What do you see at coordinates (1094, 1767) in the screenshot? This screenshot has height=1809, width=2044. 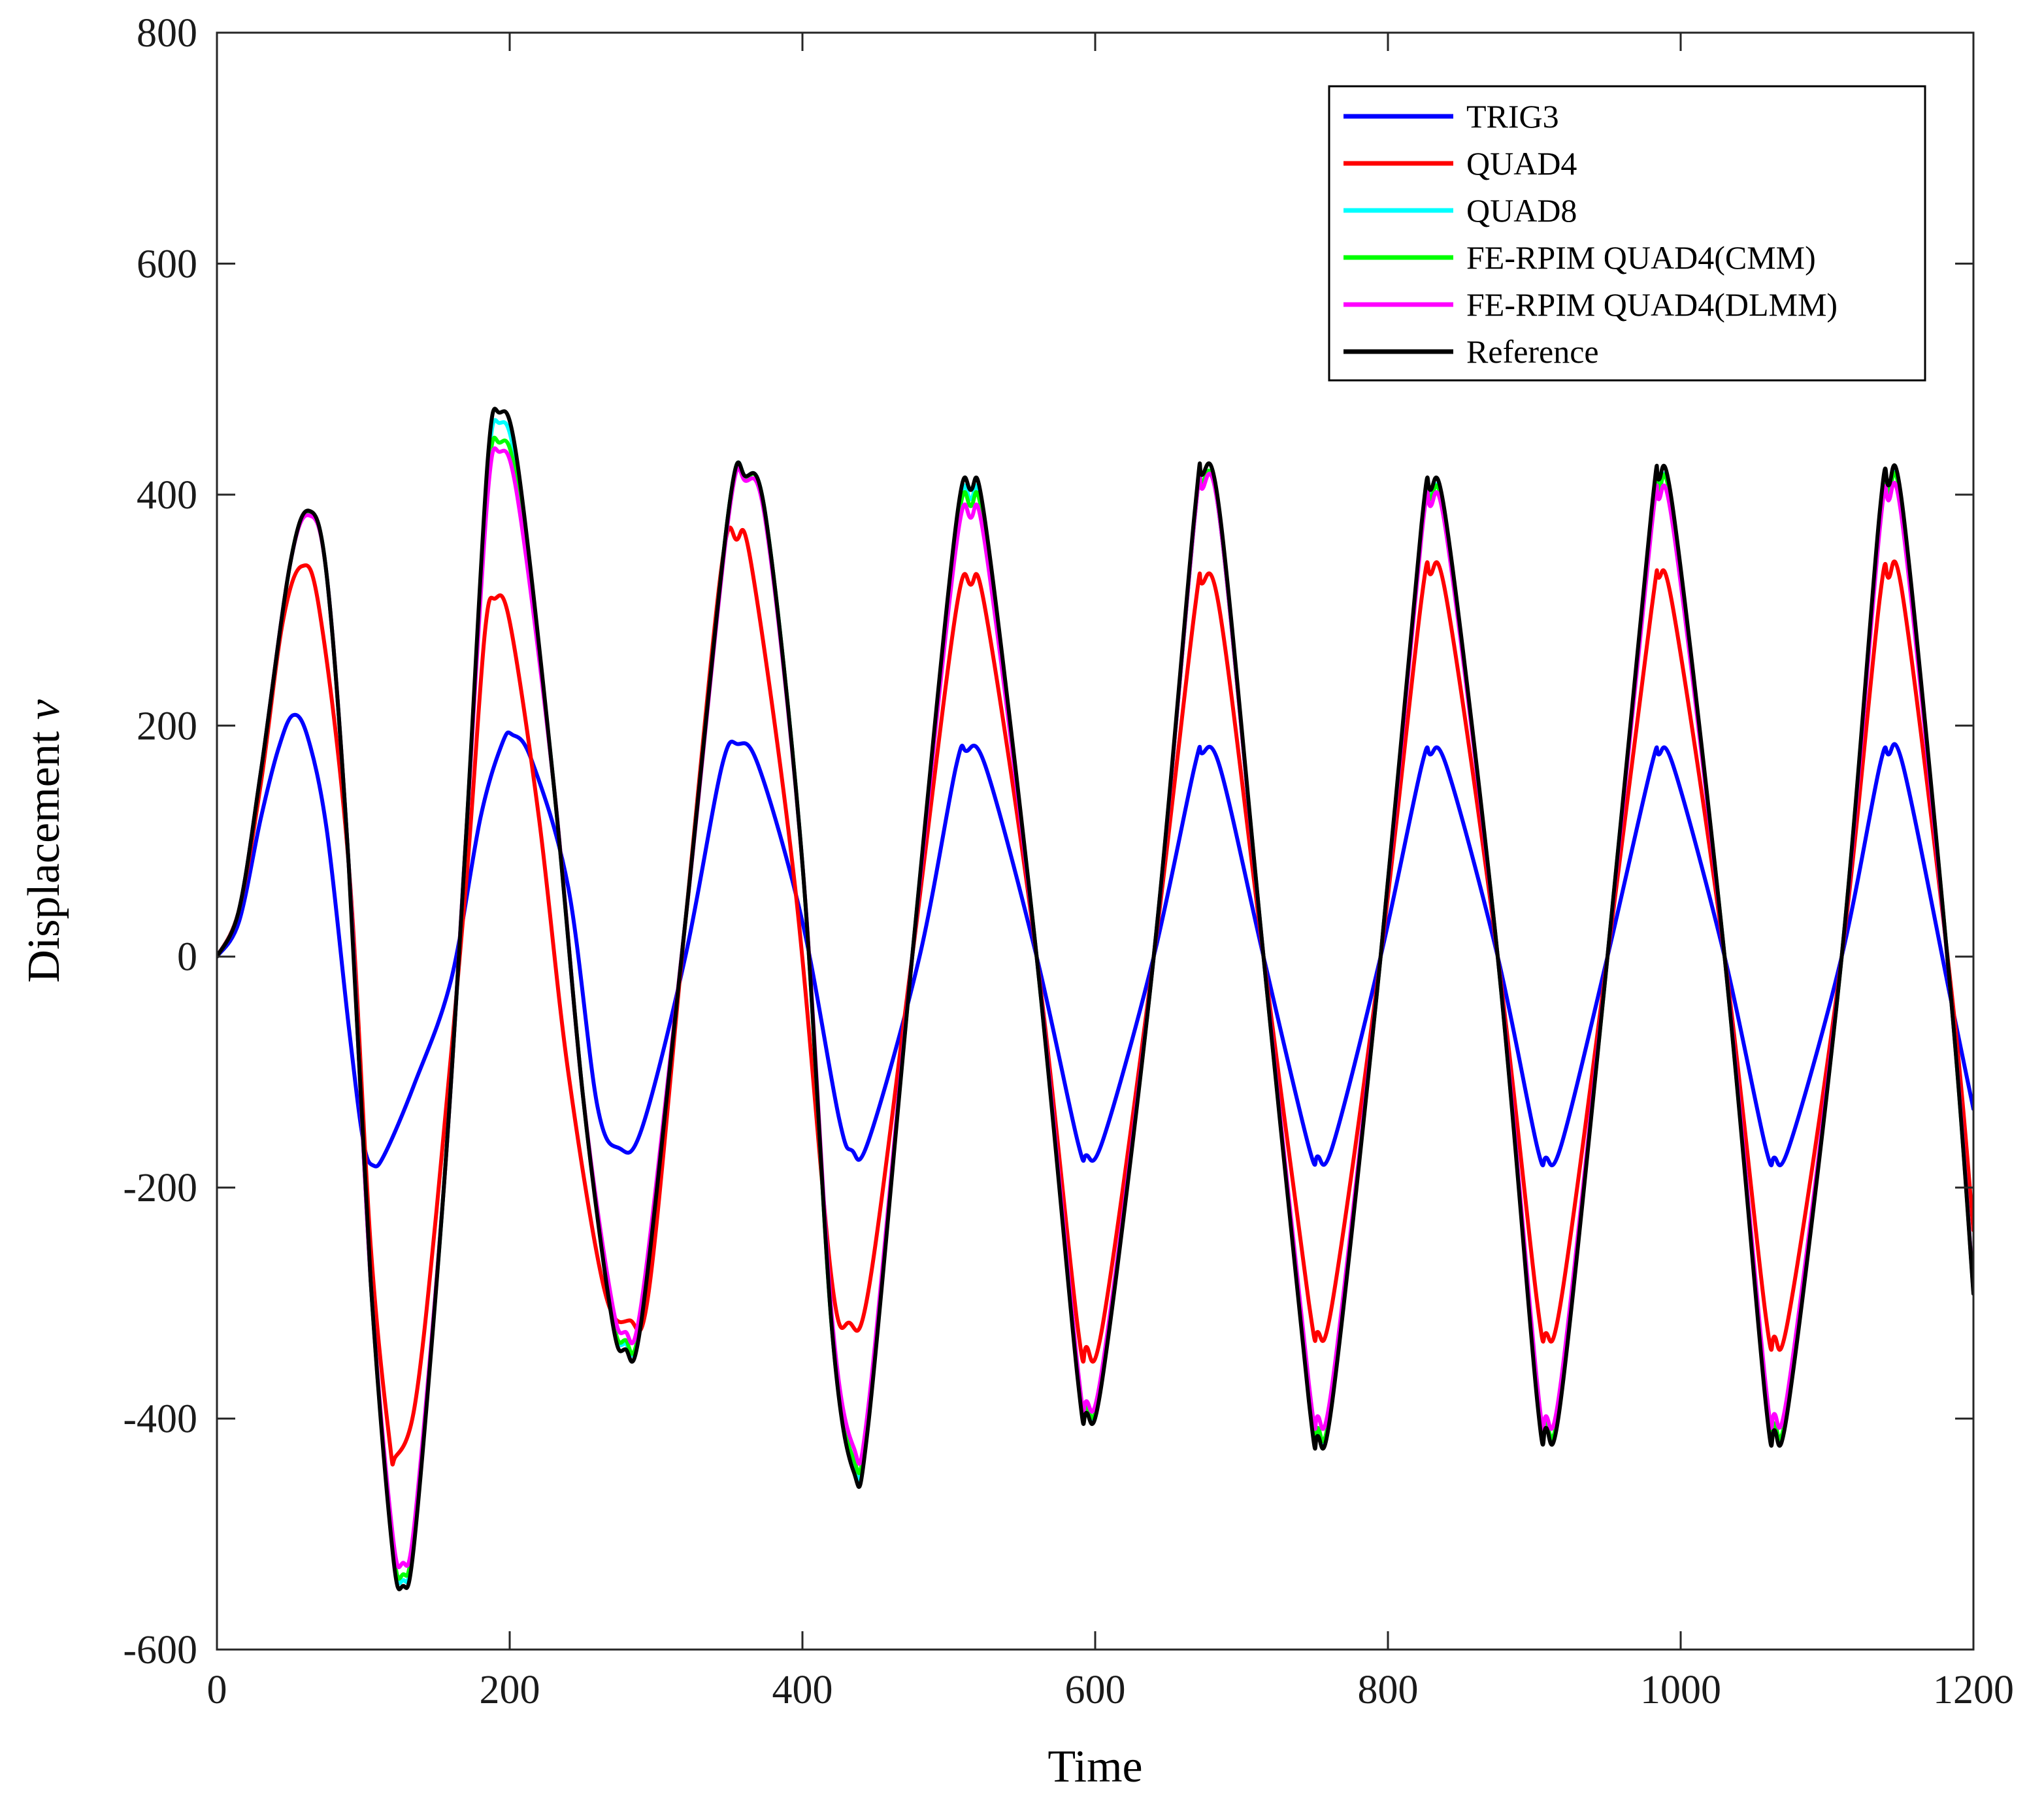 I see `x-axis-title: Time` at bounding box center [1094, 1767].